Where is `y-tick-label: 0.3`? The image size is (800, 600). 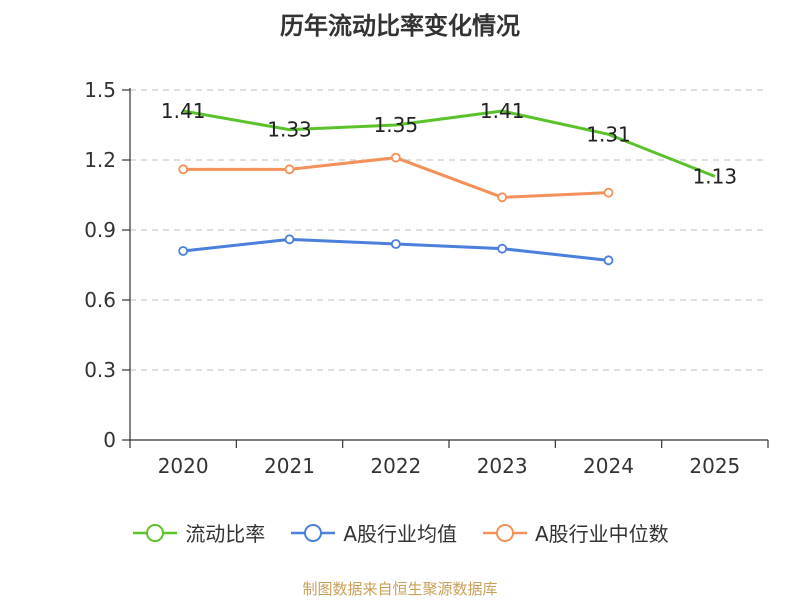 y-tick-label: 0.3 is located at coordinates (100, 370).